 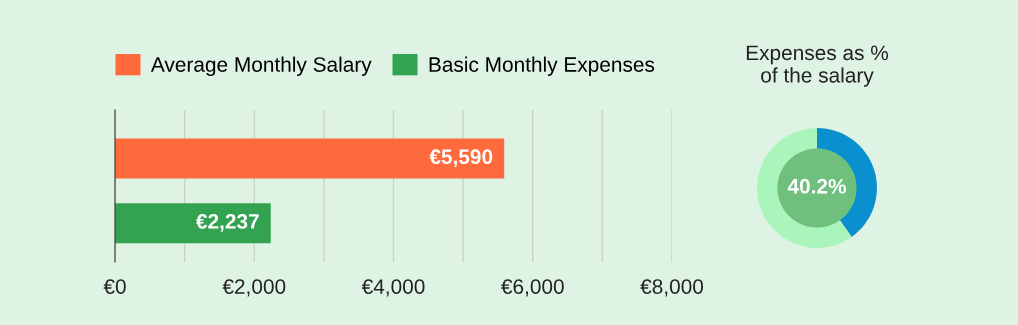 I want to click on legend-label: Average Monthly Salary, so click(x=261, y=66).